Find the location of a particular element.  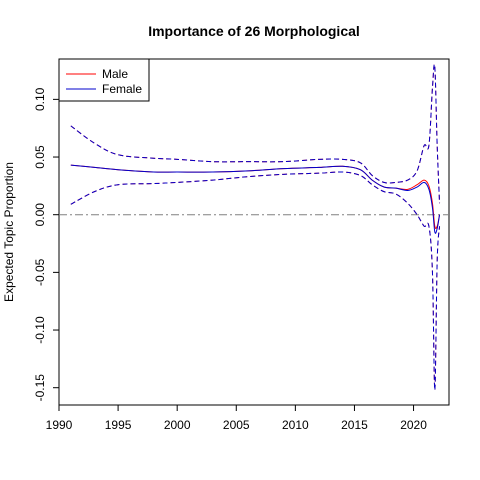

series-female-mean-line is located at coordinates (255, 199).